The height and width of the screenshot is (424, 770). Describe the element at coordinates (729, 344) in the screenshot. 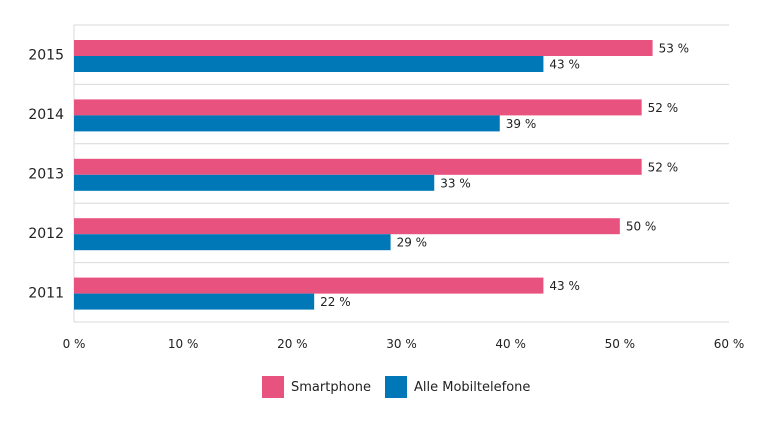

I see `x-tick-label: 60 %` at that location.